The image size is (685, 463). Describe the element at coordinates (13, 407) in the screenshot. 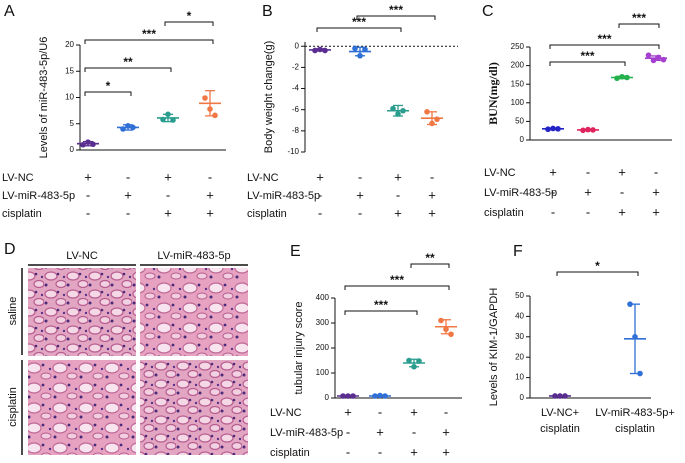

I see `row-label: cisplatin` at that location.